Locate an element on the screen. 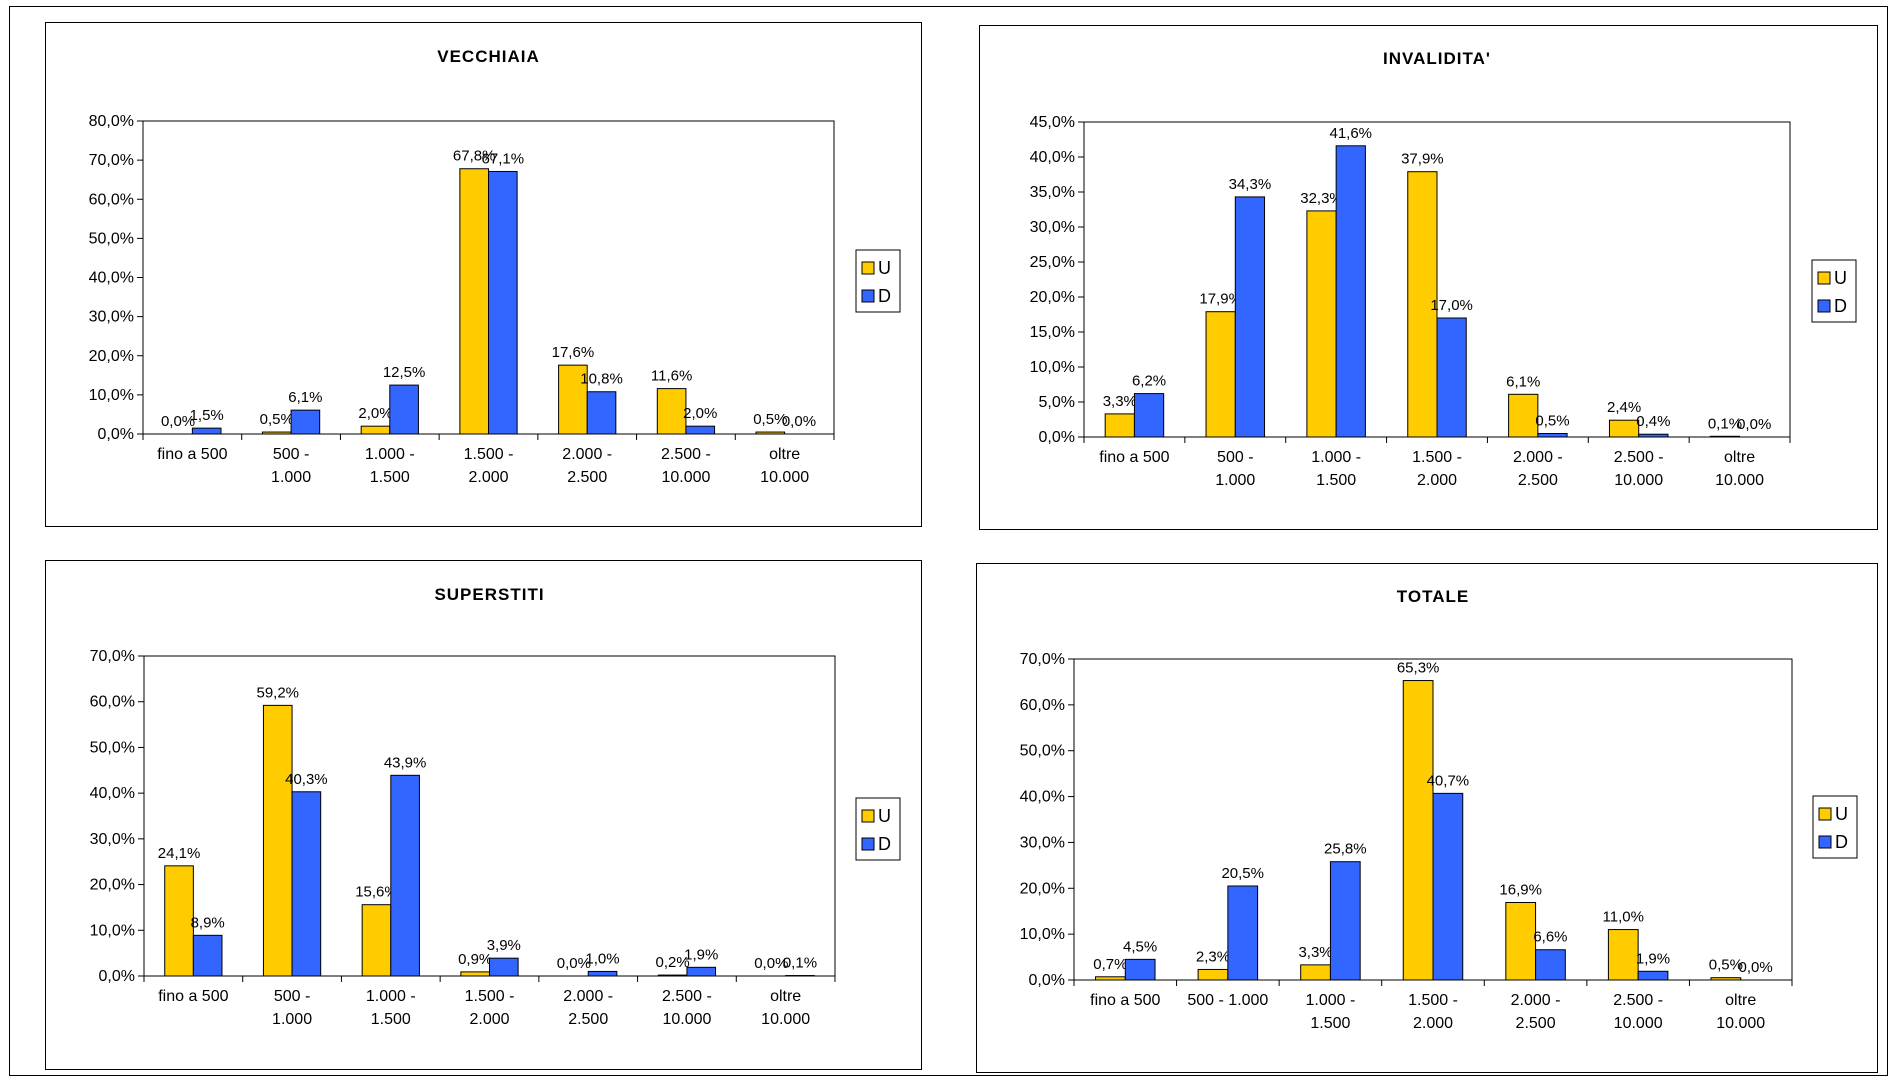 The height and width of the screenshot is (1082, 1894). data-label-u: 24,1% is located at coordinates (179, 853).